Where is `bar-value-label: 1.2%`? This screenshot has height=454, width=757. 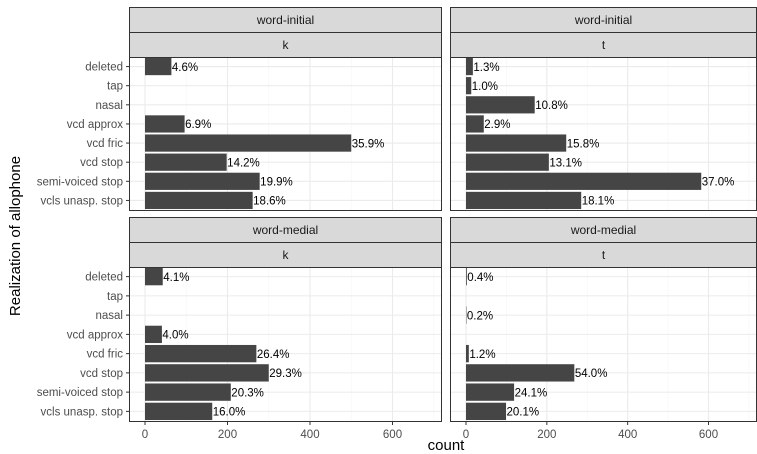
bar-value-label: 1.2% is located at coordinates (482, 355).